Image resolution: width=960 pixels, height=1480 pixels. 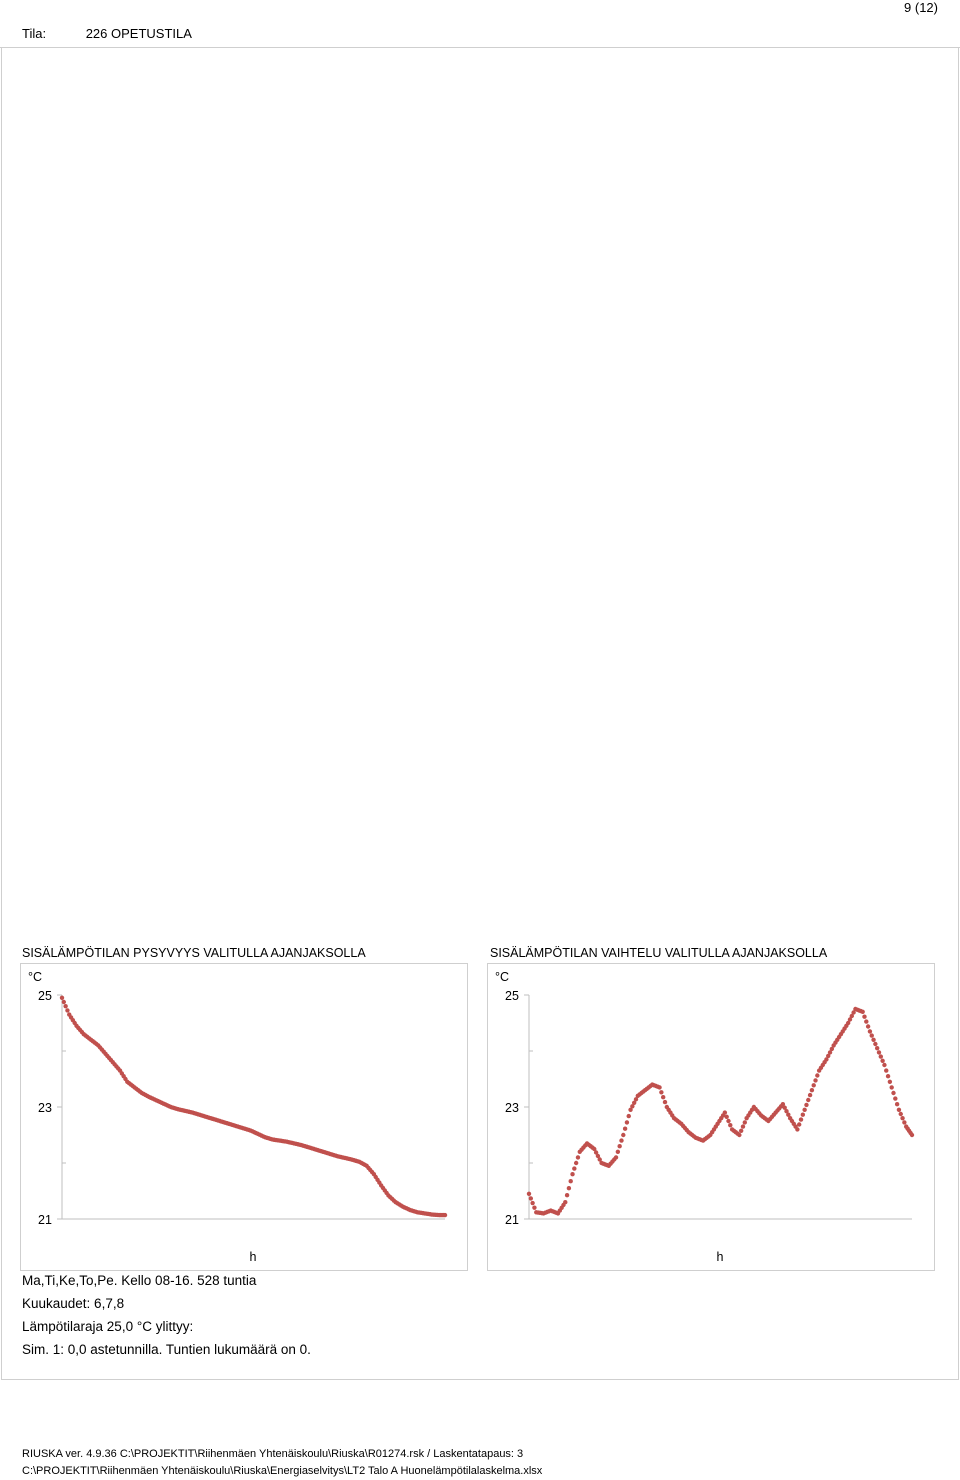 What do you see at coordinates (921, 7) in the screenshot?
I see `page-number: 9 (12)` at bounding box center [921, 7].